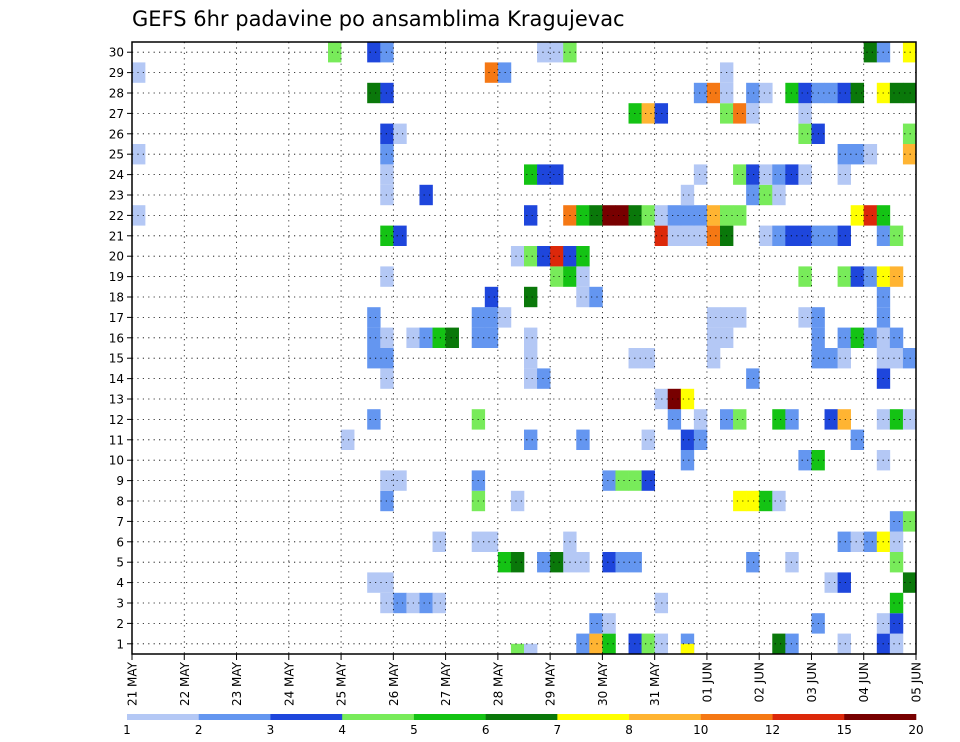 The height and width of the screenshot is (742, 960). What do you see at coordinates (120, 522) in the screenshot?
I see `y-tick-label: 7` at bounding box center [120, 522].